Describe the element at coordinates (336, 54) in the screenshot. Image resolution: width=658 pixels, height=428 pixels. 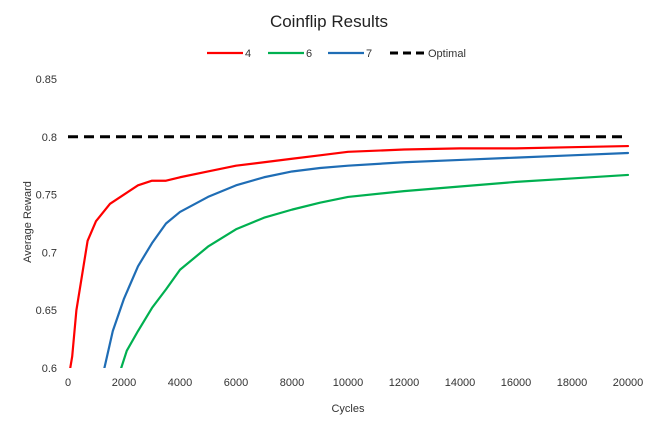
I see `legend: 4 6 7 Optimal` at that location.